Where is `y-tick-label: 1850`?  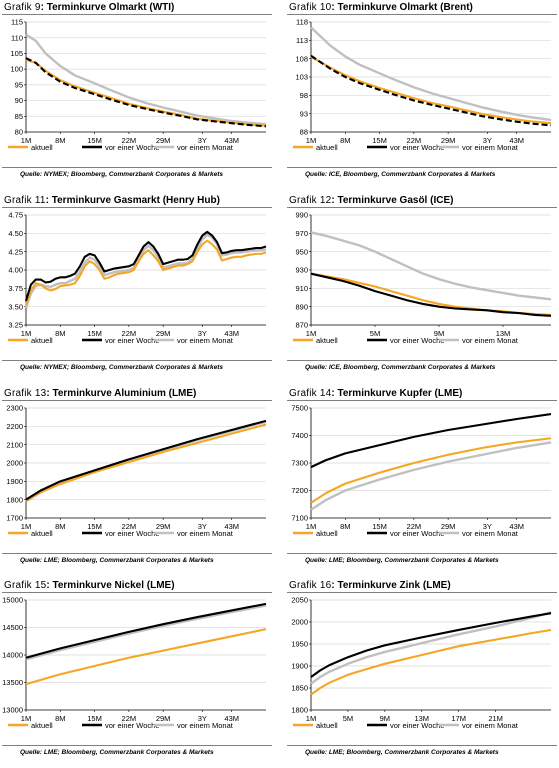
y-tick-label: 1850 is located at coordinates (299, 688).